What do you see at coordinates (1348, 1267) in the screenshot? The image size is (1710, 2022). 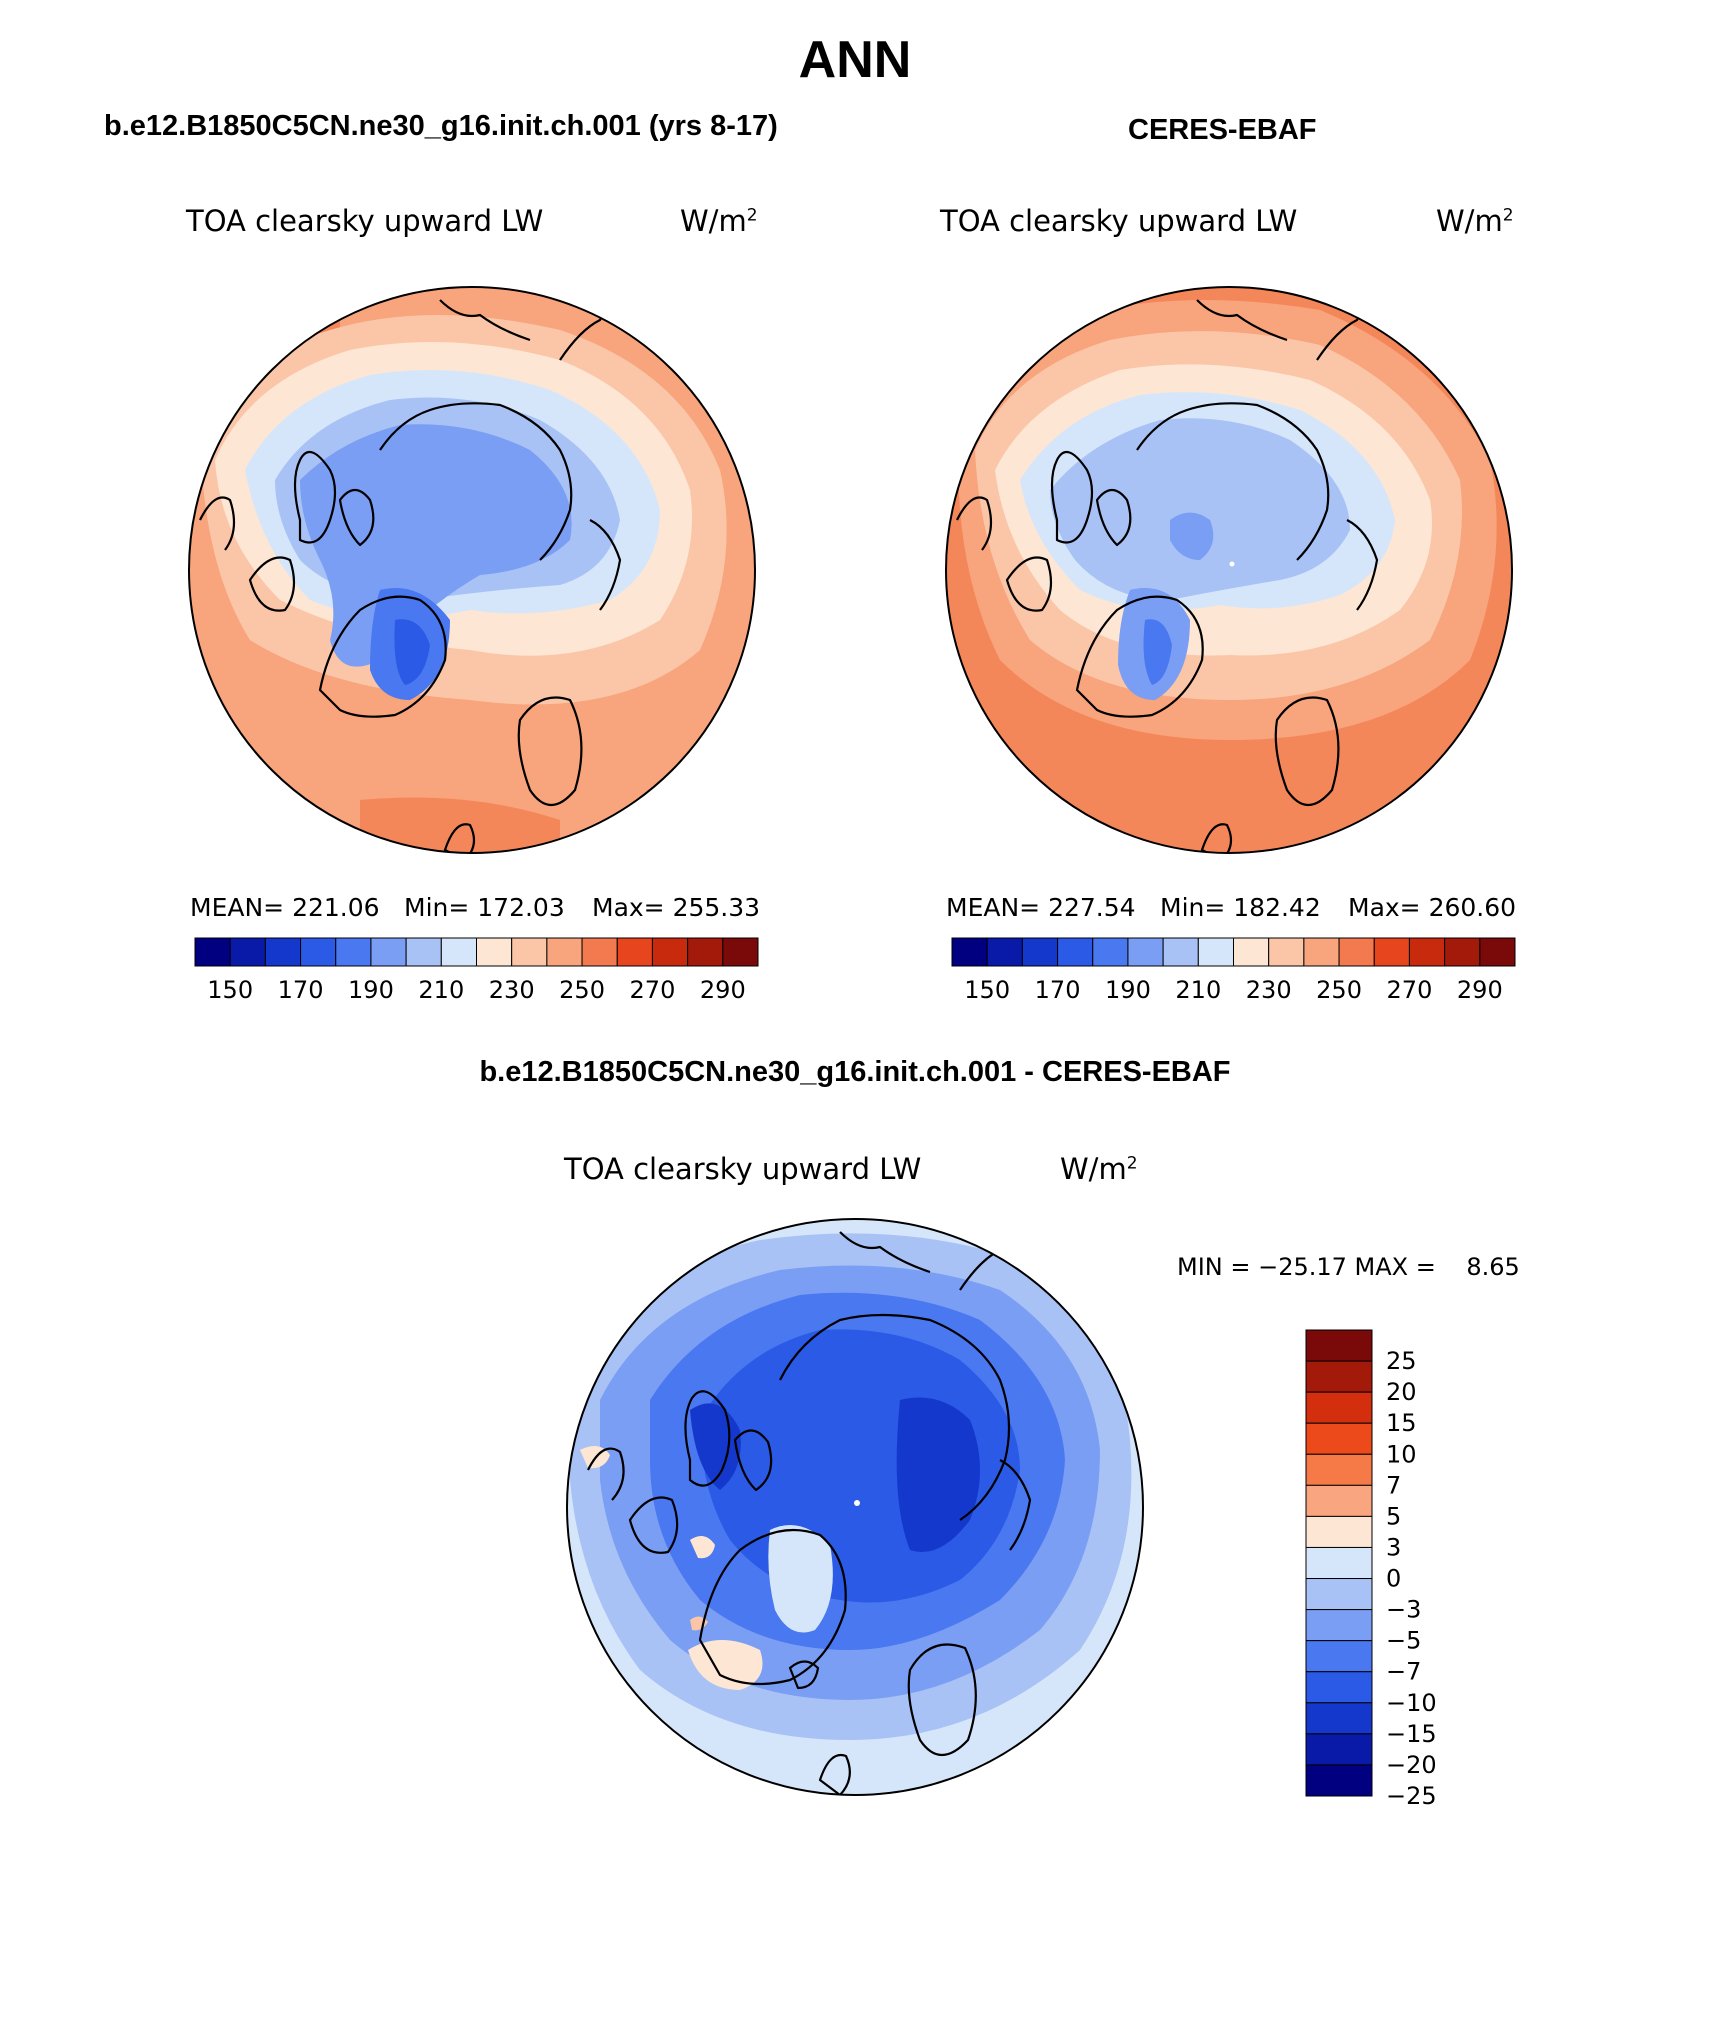 I see `diff-minmax-stat: MIN = −25.17 MAX = 8.65` at bounding box center [1348, 1267].